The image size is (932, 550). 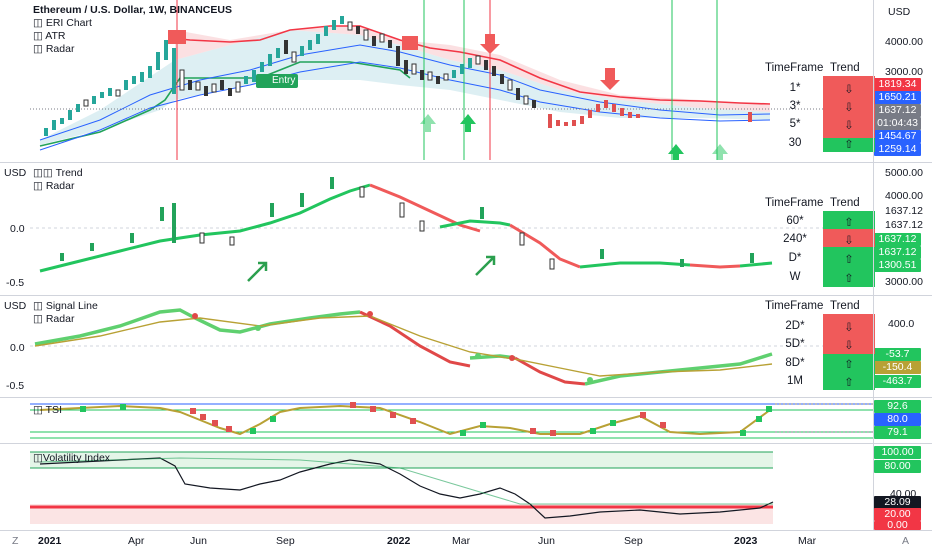 What do you see at coordinates (795, 381) in the screenshot?
I see `tf-label: 1M` at bounding box center [795, 381].